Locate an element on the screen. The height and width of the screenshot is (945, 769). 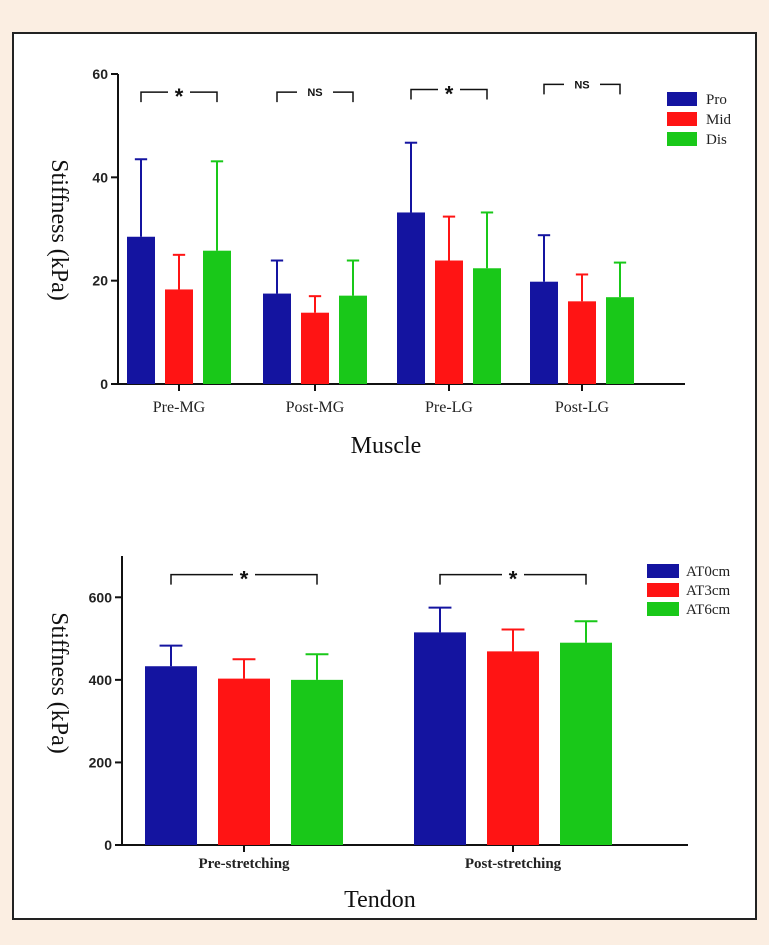
x-axis-title: Tendon is located at coordinates (380, 900).